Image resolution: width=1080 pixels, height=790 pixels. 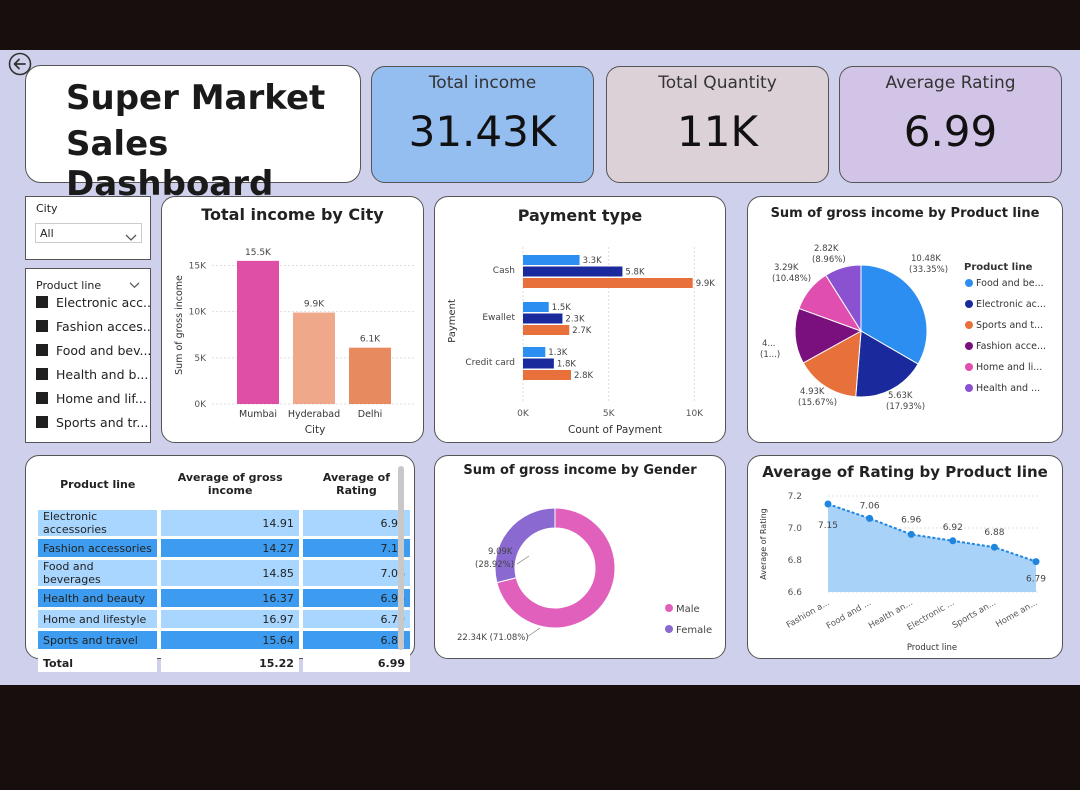 What do you see at coordinates (635, 273) in the screenshot?
I see `data-label: 5.8K` at bounding box center [635, 273].